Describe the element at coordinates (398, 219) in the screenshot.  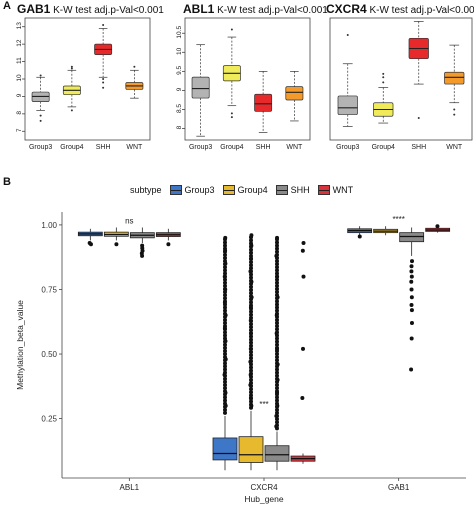
I see `significance-label: ****` at that location.